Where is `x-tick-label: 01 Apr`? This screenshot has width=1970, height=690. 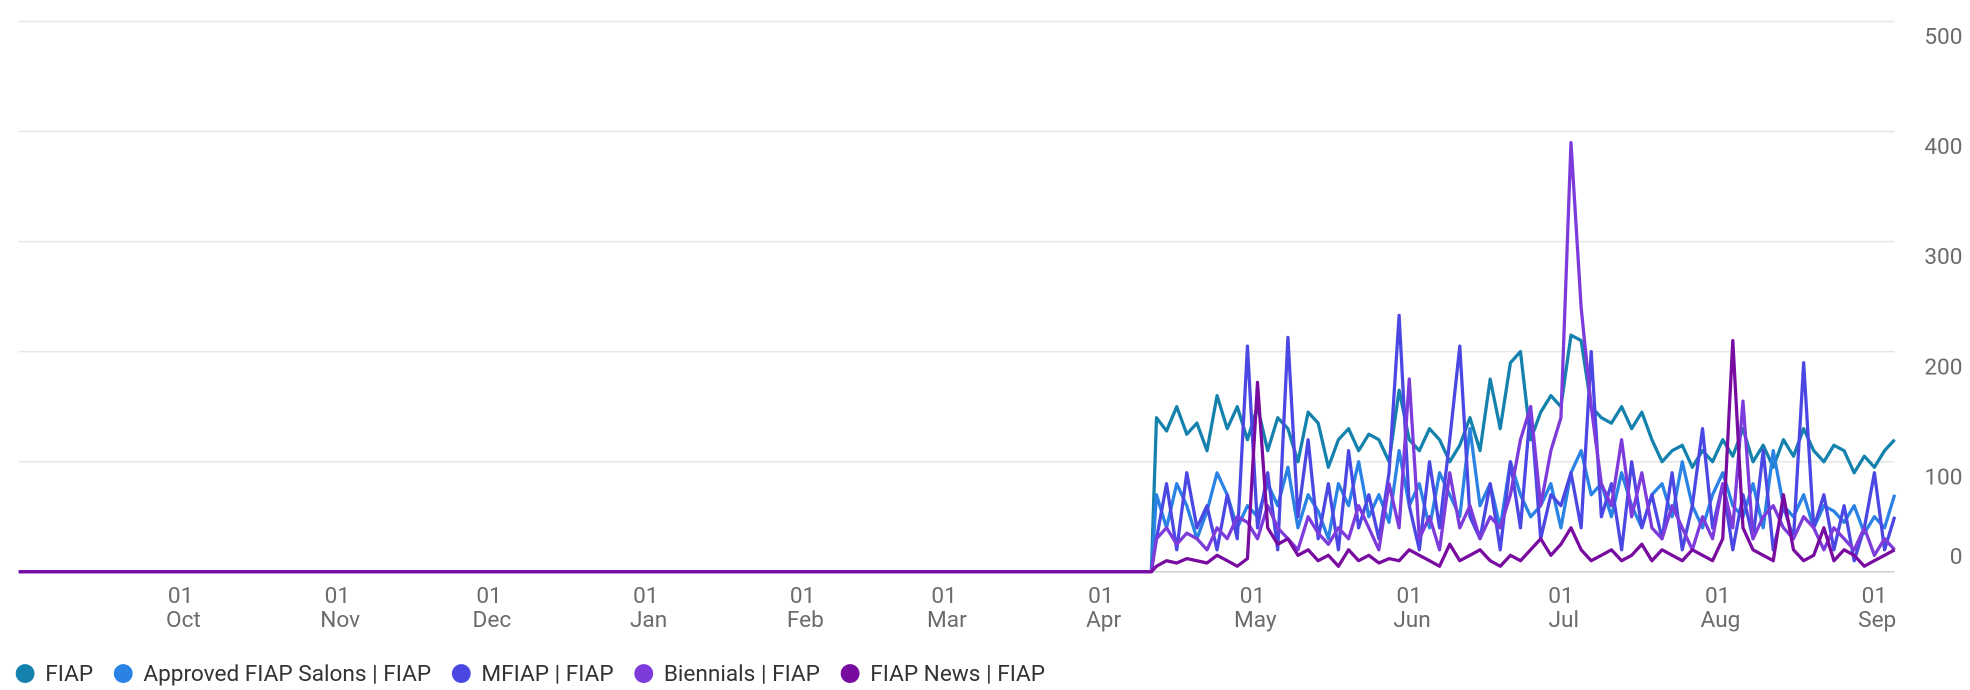 x-tick-label: 01 Apr is located at coordinates (1100, 607).